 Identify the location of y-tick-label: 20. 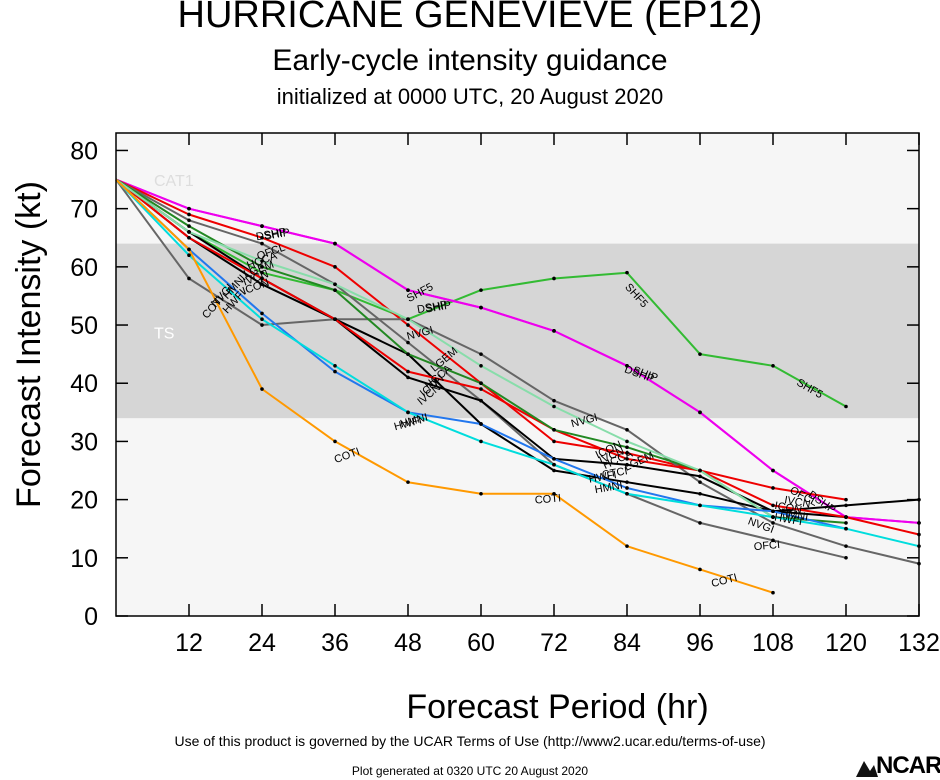
(84, 501).